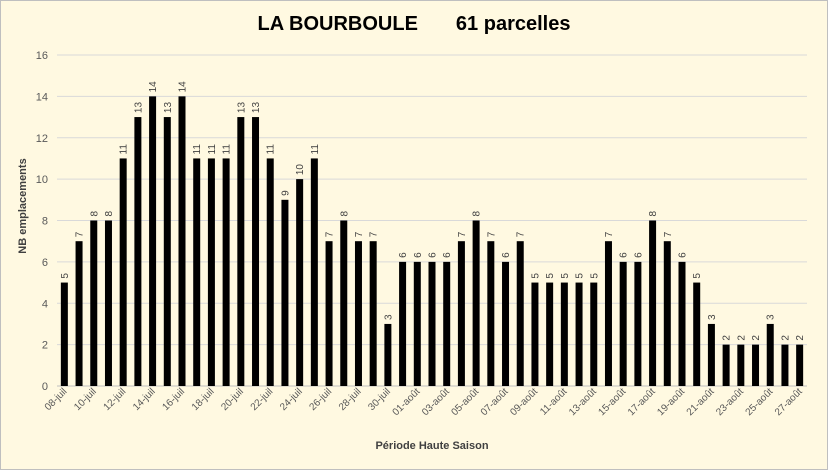 This screenshot has height=470, width=828. What do you see at coordinates (42, 139) in the screenshot?
I see `y-tick-label: 12` at bounding box center [42, 139].